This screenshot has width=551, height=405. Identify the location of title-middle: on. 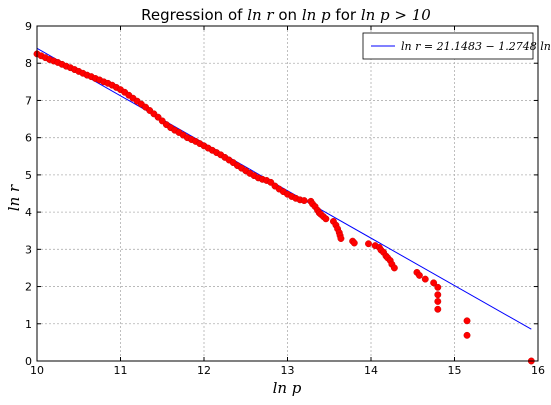
(288, 15).